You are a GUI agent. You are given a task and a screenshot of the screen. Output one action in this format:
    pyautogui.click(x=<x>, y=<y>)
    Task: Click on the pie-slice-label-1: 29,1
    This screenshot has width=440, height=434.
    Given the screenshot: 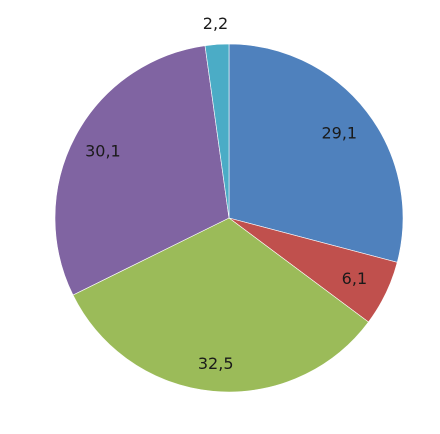 What is the action you would take?
    pyautogui.click(x=339, y=133)
    